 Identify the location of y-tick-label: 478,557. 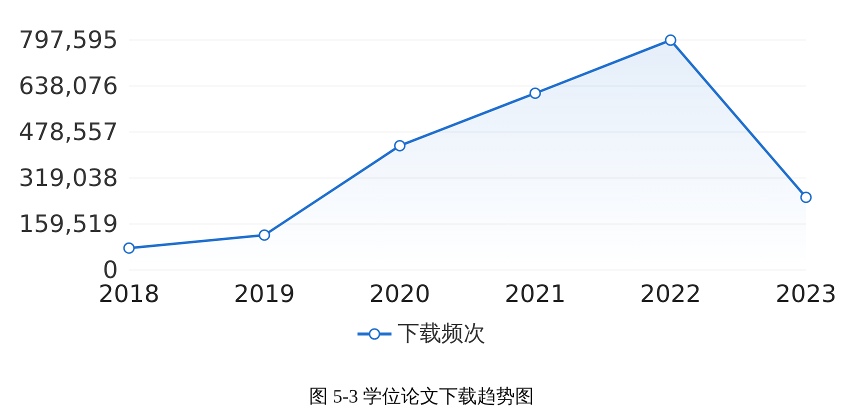
(68, 132).